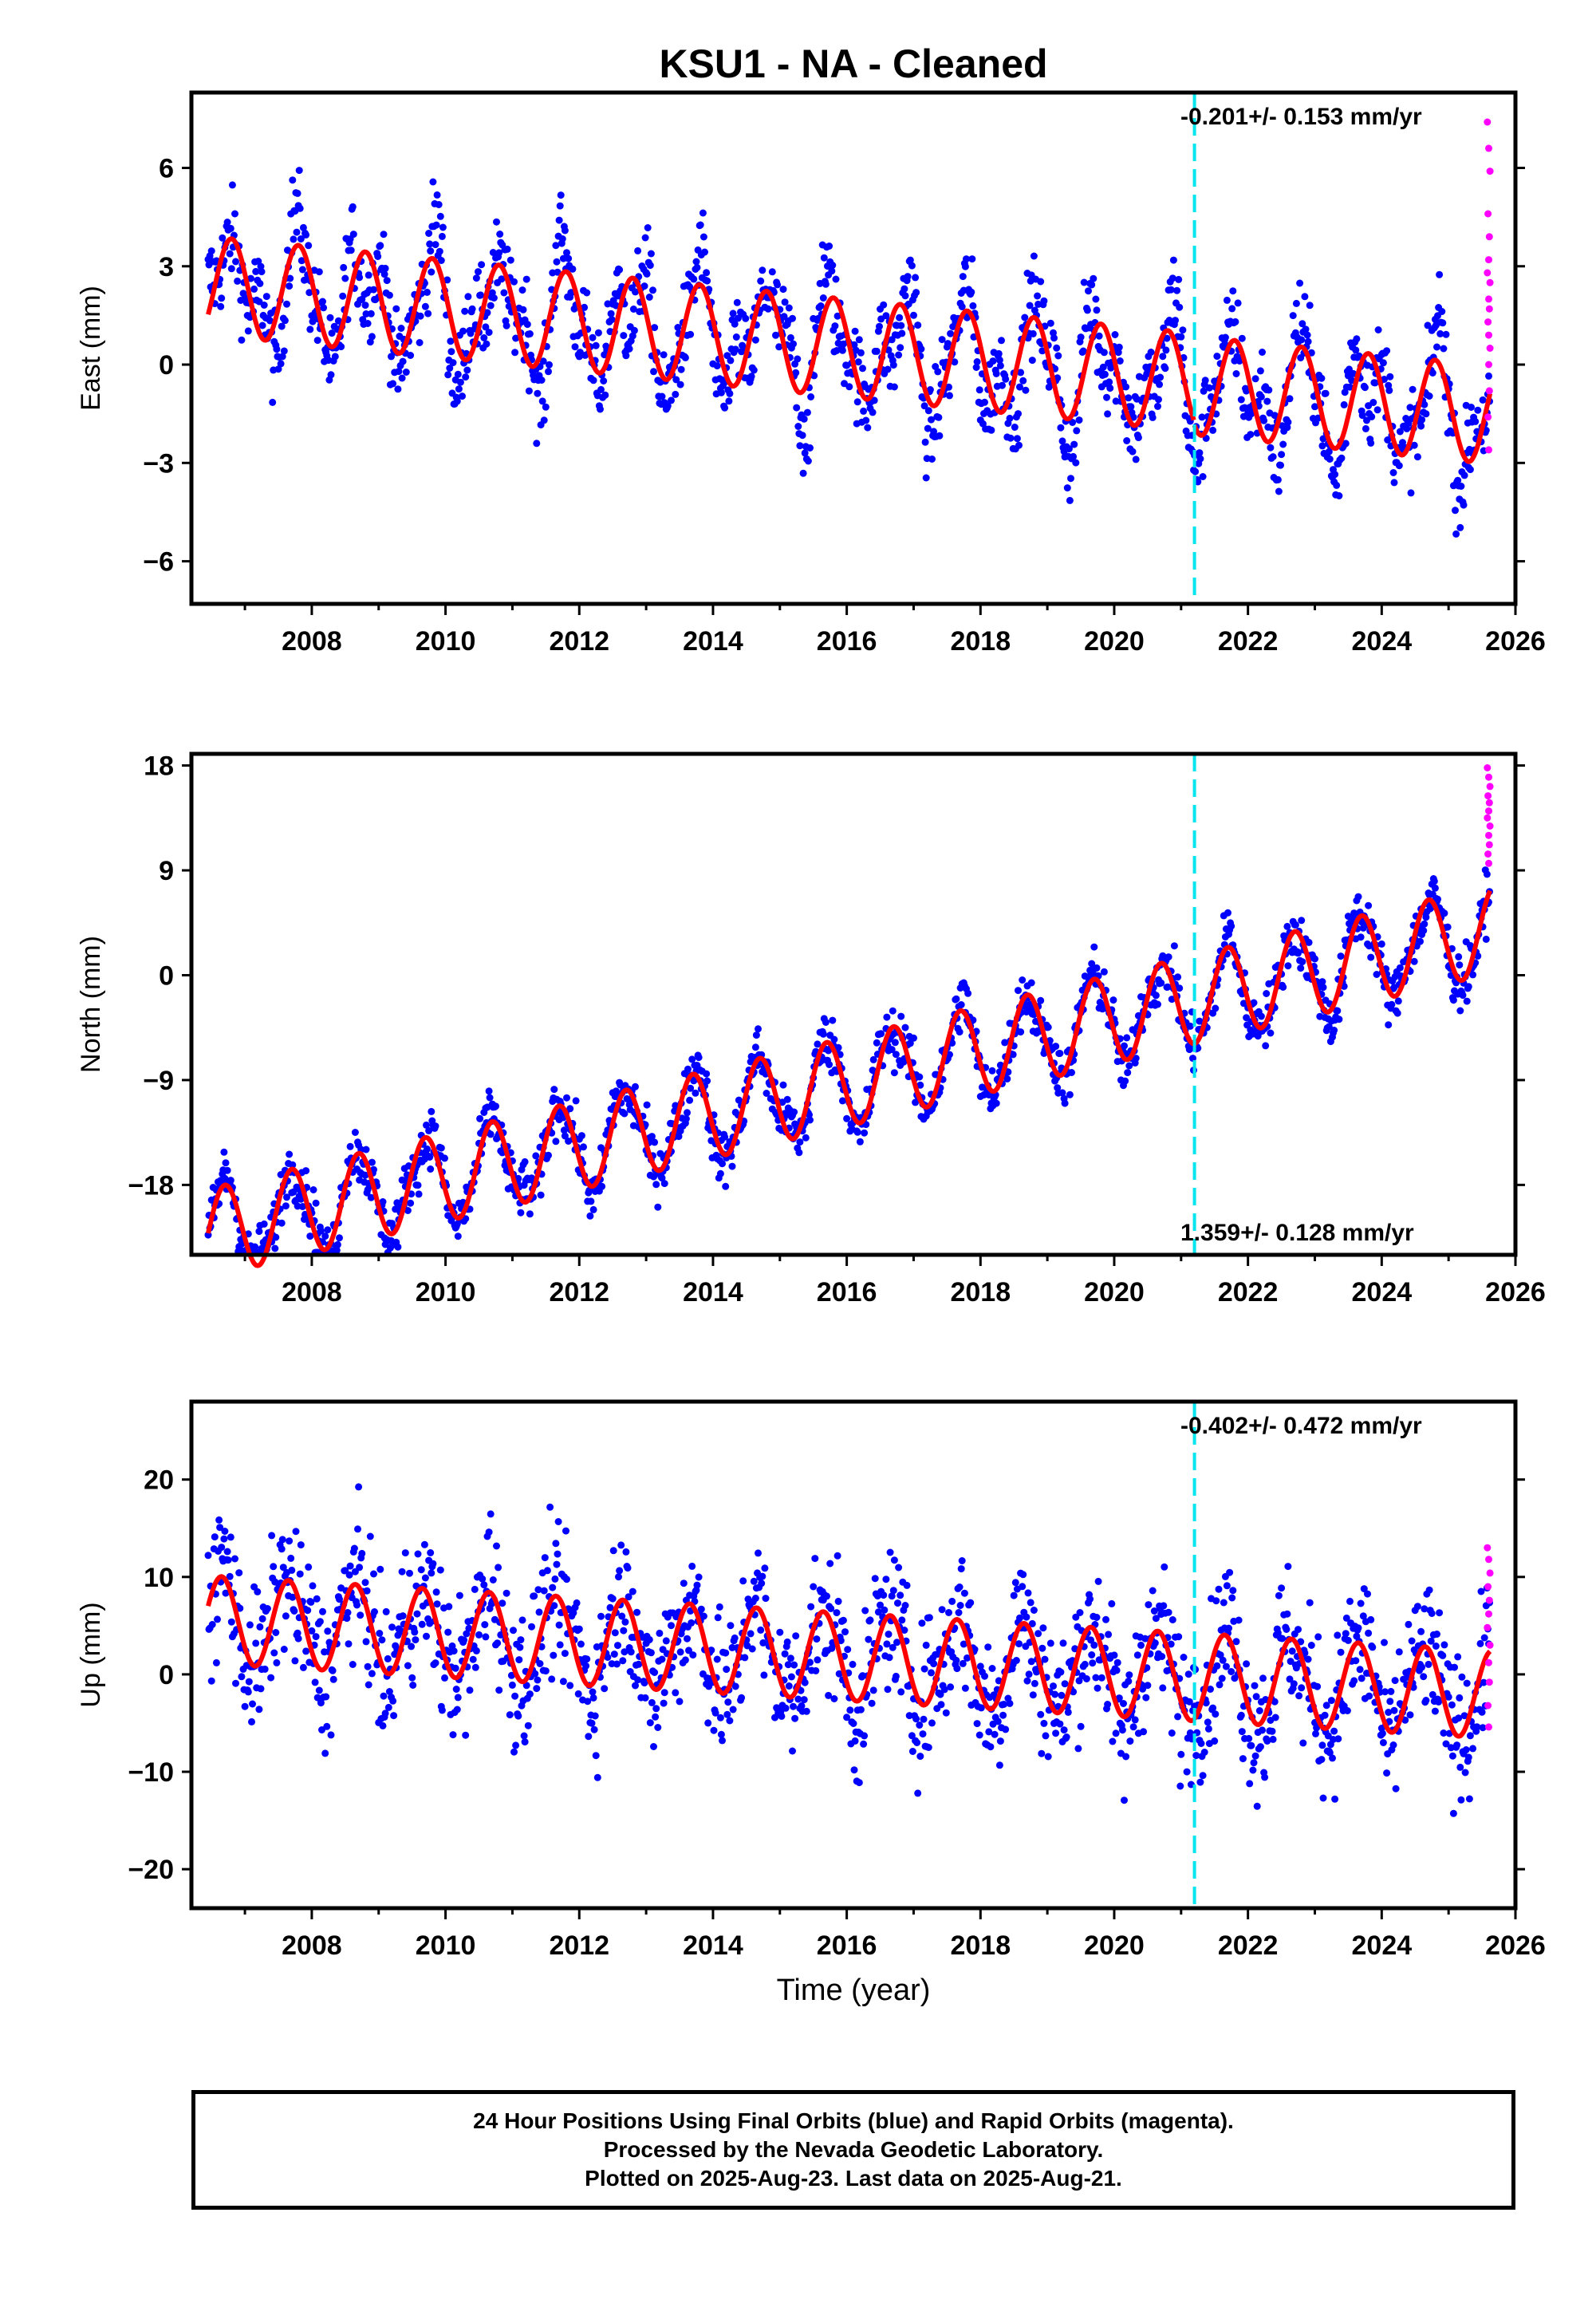 The width and height of the screenshot is (1596, 2315). I want to click on rapid-orbit-points-north, so click(1489, 815).